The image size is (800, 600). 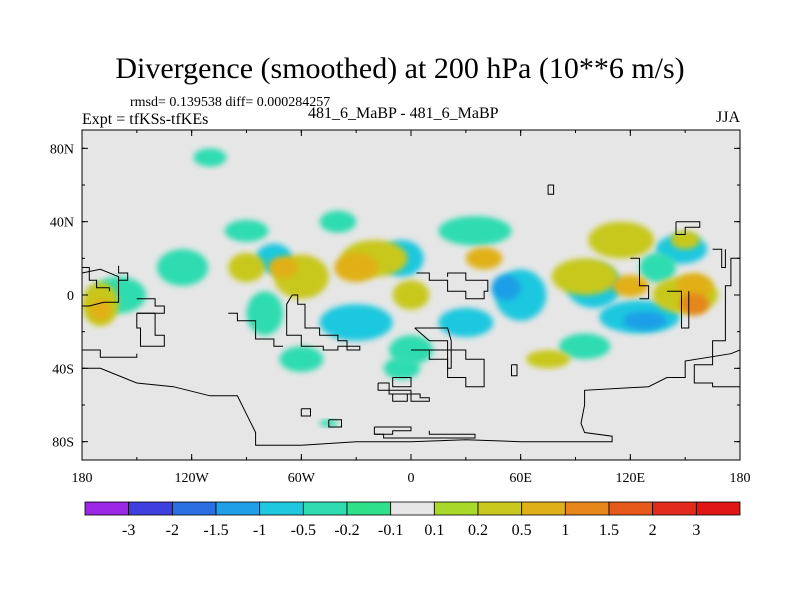 I want to click on y-tick-label-4: 80S, so click(x=63, y=443).